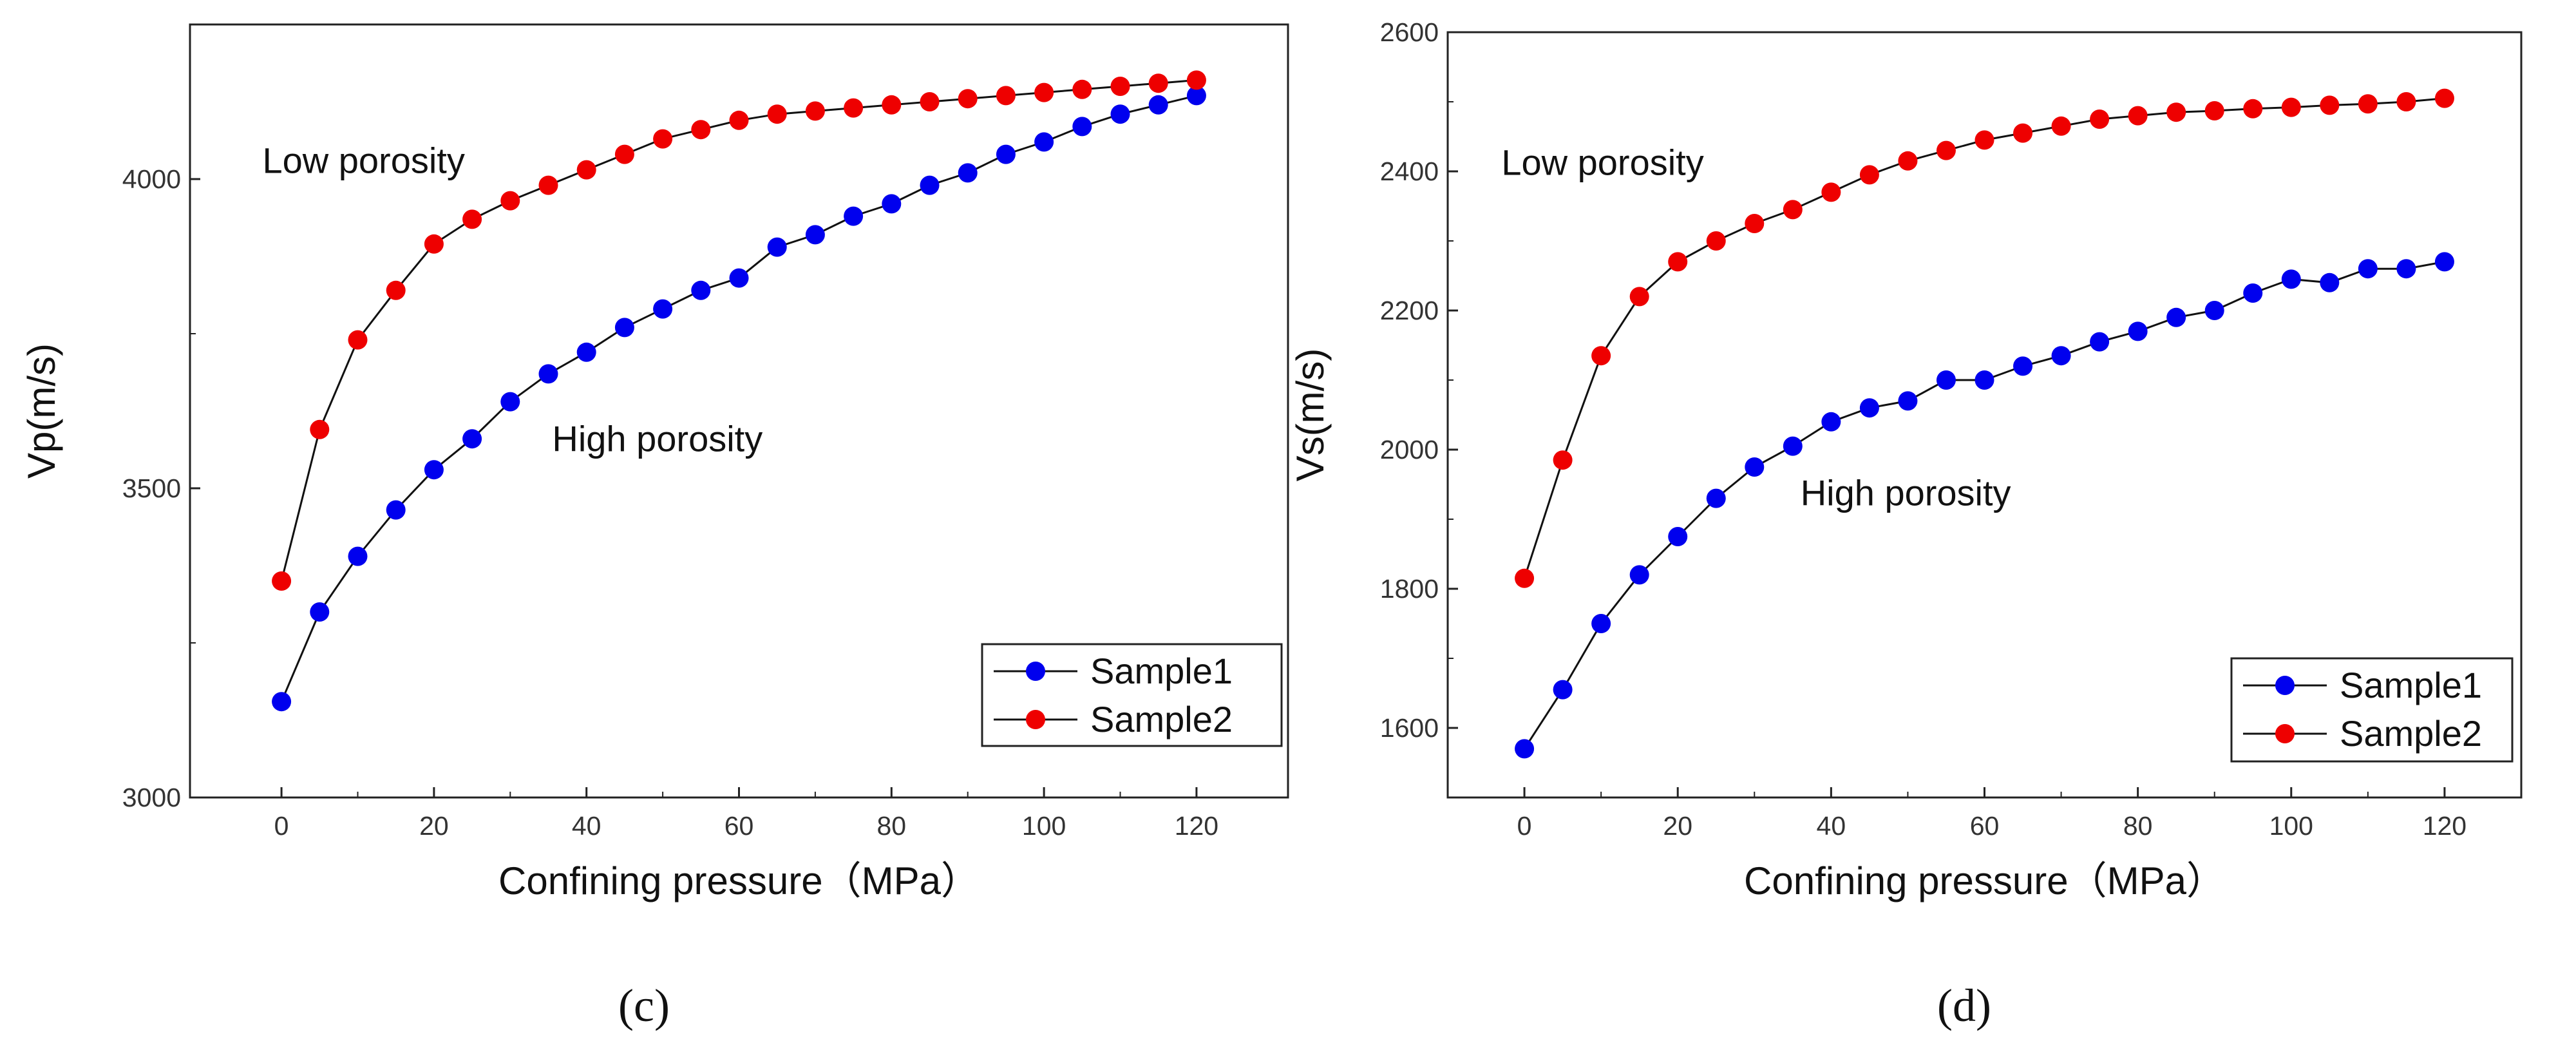  What do you see at coordinates (1409, 449) in the screenshot?
I see `y-tick-label: 2000` at bounding box center [1409, 449].